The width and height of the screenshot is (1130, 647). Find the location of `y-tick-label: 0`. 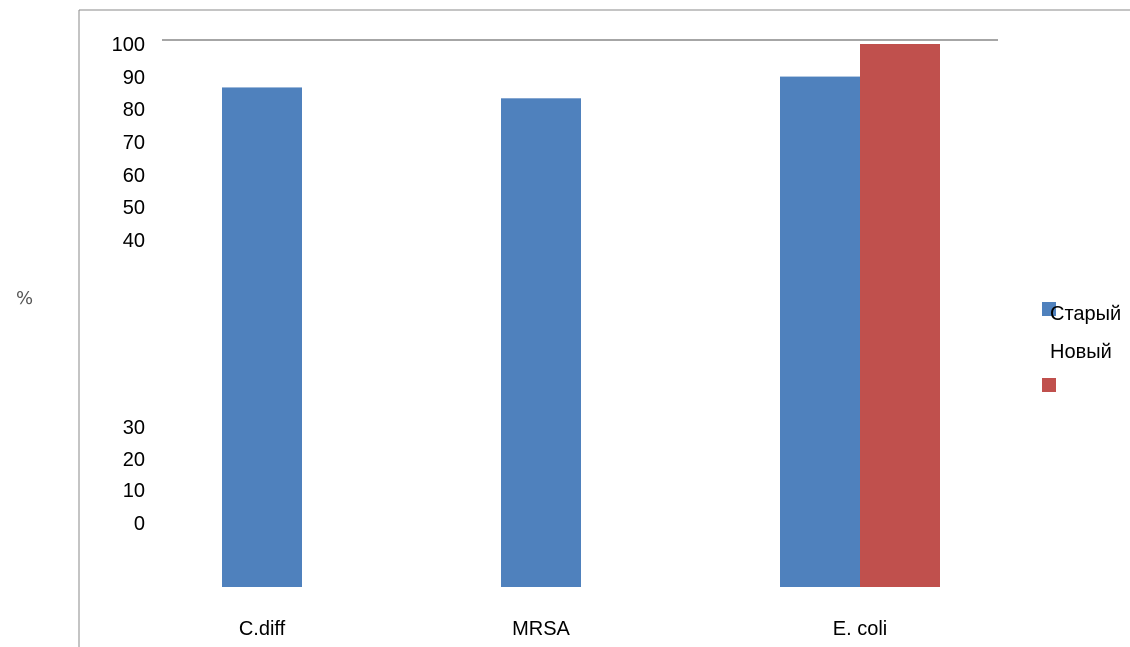

y-tick-label: 0 is located at coordinates (139, 524).